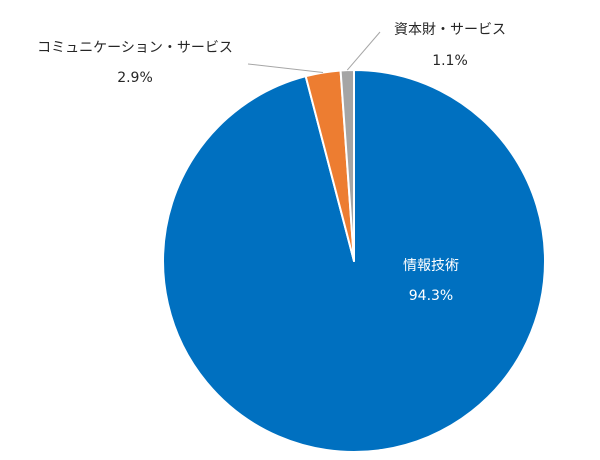 Image resolution: width=600 pixels, height=460 pixels. What do you see at coordinates (450, 30) in the screenshot?
I see `slice-label-industrials: 資本財・サービス` at bounding box center [450, 30].